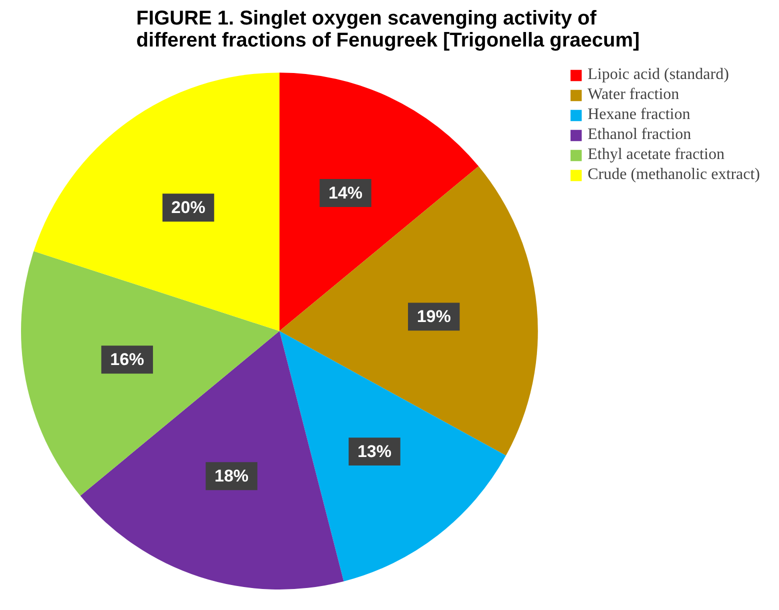  Describe the element at coordinates (188, 208) in the screenshot. I see `data-label: 20%` at that location.